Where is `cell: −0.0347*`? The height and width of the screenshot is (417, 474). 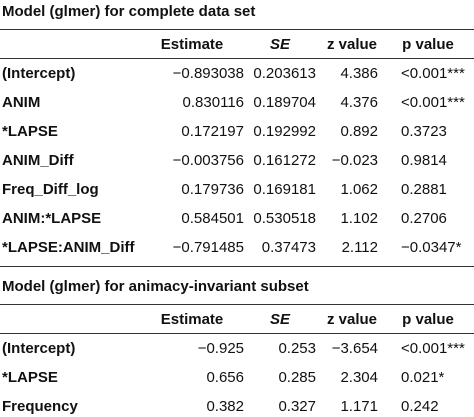
cell: −0.0347* is located at coordinates (431, 247).